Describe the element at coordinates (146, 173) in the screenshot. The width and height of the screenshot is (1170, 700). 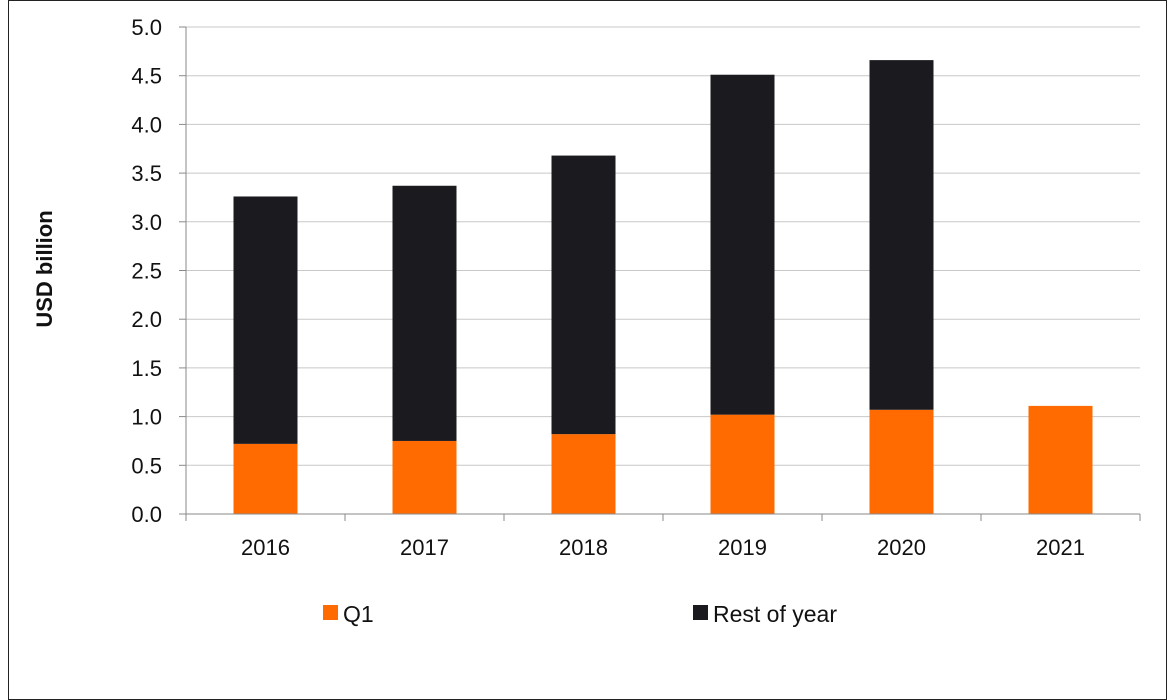
I see `y-tick-label: 3.5` at that location.